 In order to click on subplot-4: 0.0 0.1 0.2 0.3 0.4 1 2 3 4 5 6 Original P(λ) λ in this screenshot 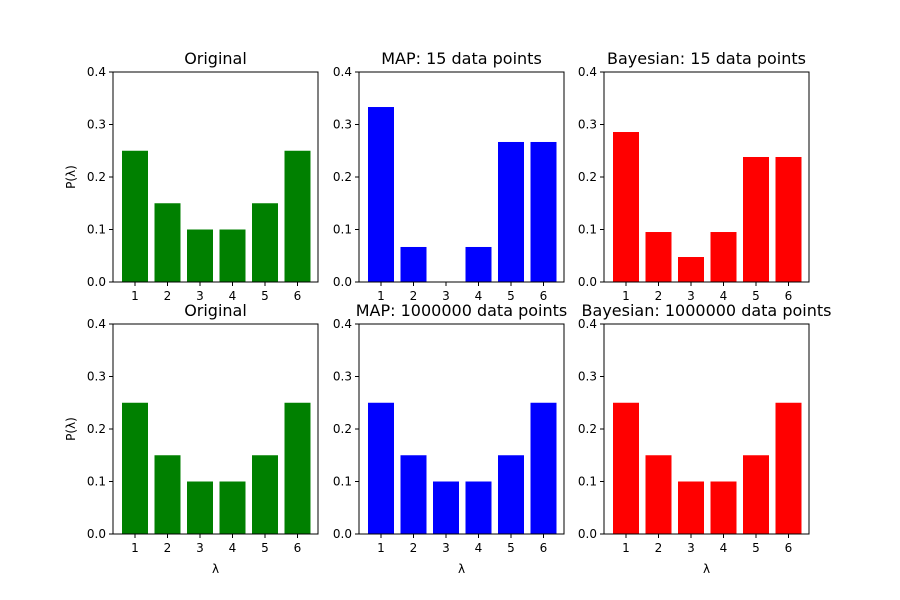, I will do `click(191, 438)`.